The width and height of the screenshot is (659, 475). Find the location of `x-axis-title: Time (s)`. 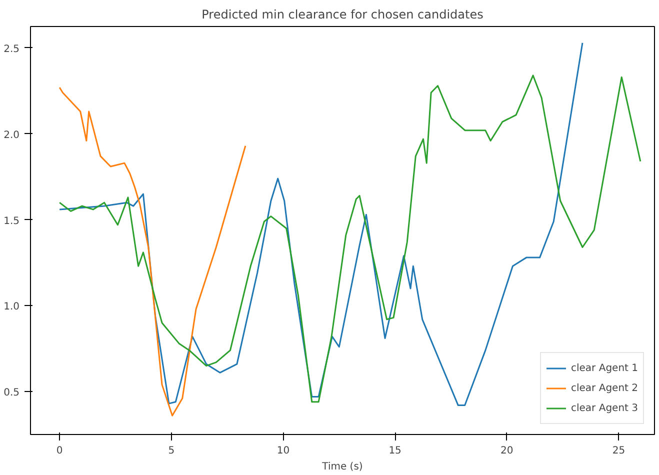

x-axis-title: Time (s) is located at coordinates (342, 467).